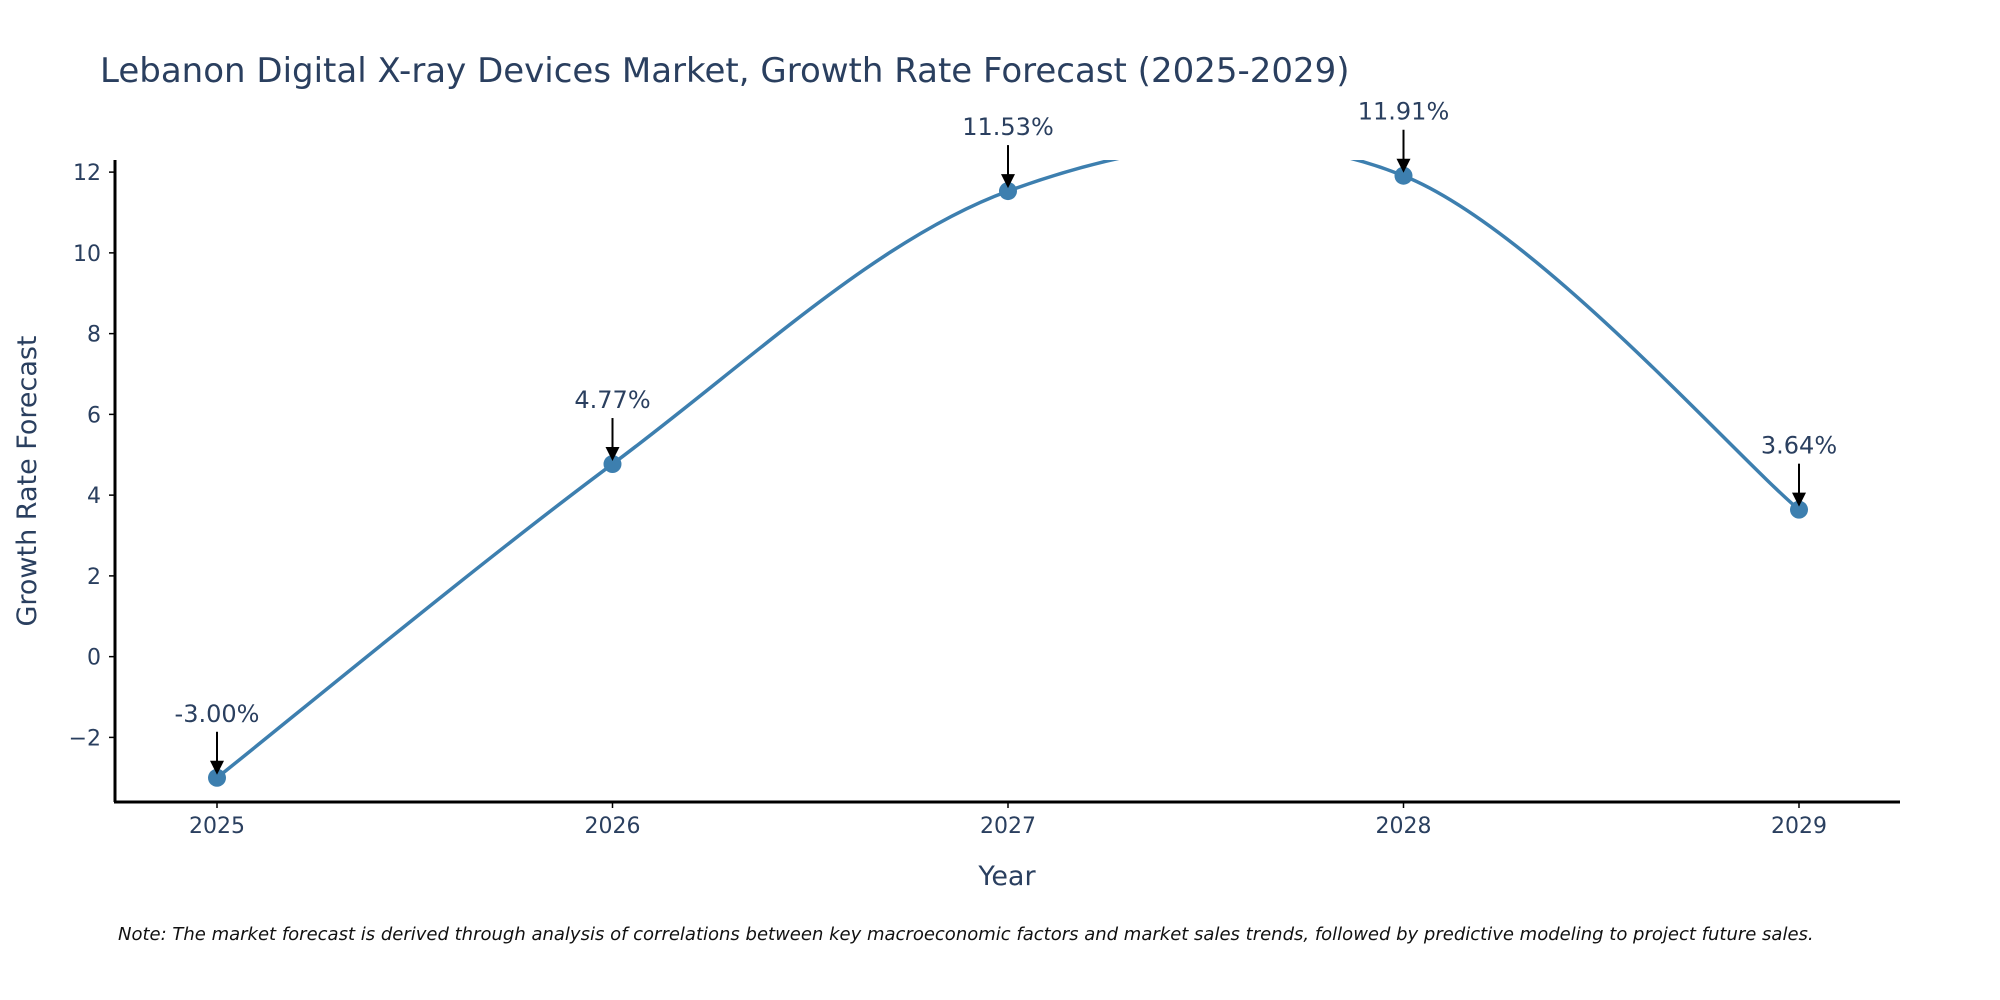 The height and width of the screenshot is (1000, 2000). Describe the element at coordinates (1006, 876) in the screenshot. I see `x-axis-title: Year` at that location.